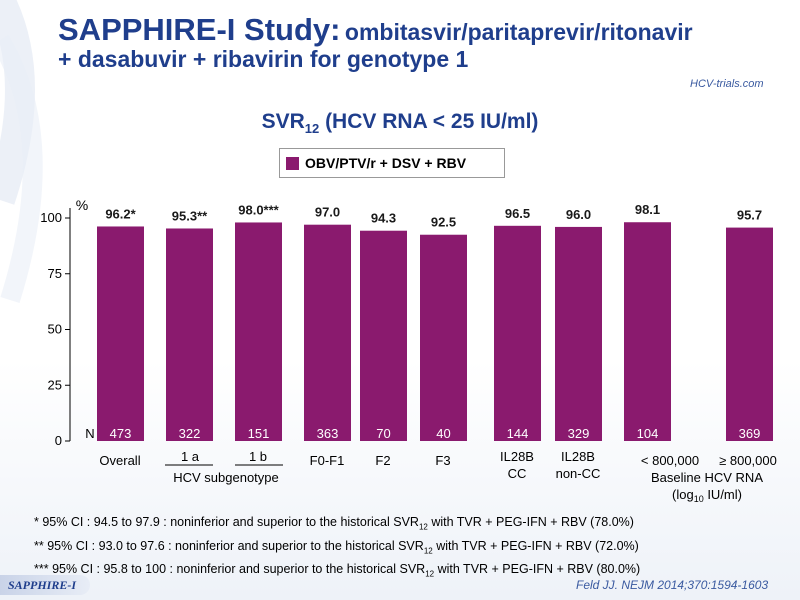  What do you see at coordinates (748, 460) in the screenshot?
I see `category-label: ≥ 800,000` at bounding box center [748, 460].